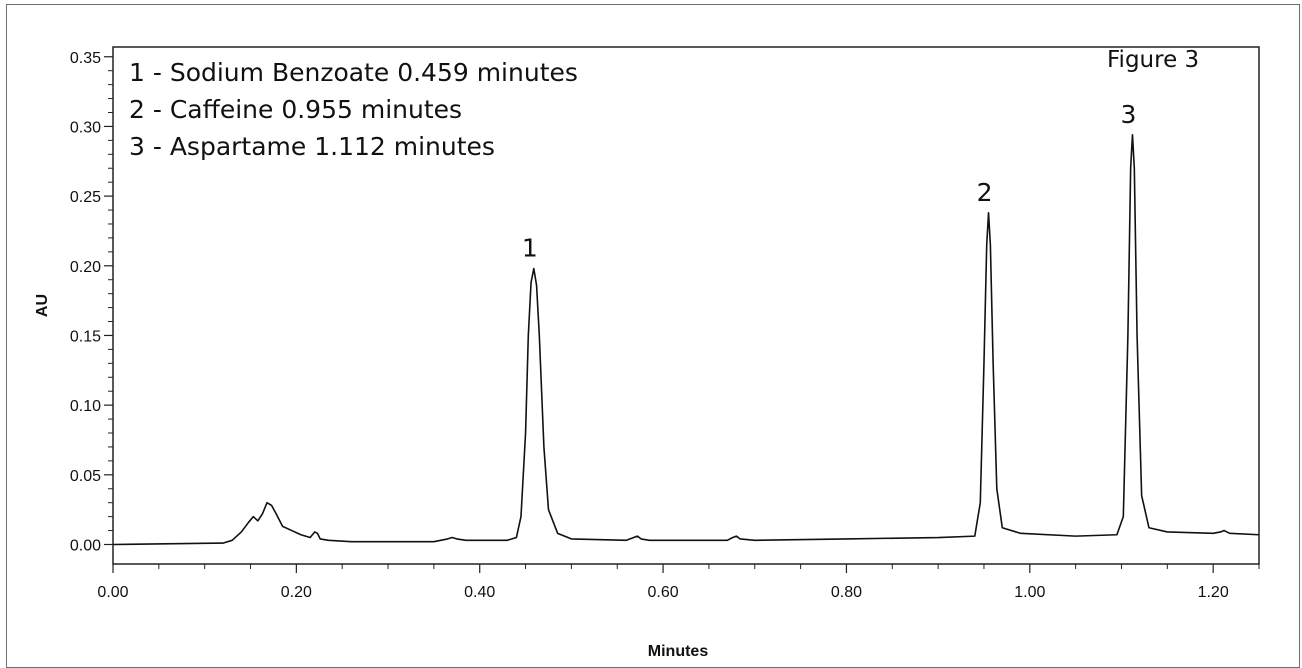 The image size is (1302, 668). Describe the element at coordinates (85, 267) in the screenshot. I see `y-tick-label: 0.20` at that location.